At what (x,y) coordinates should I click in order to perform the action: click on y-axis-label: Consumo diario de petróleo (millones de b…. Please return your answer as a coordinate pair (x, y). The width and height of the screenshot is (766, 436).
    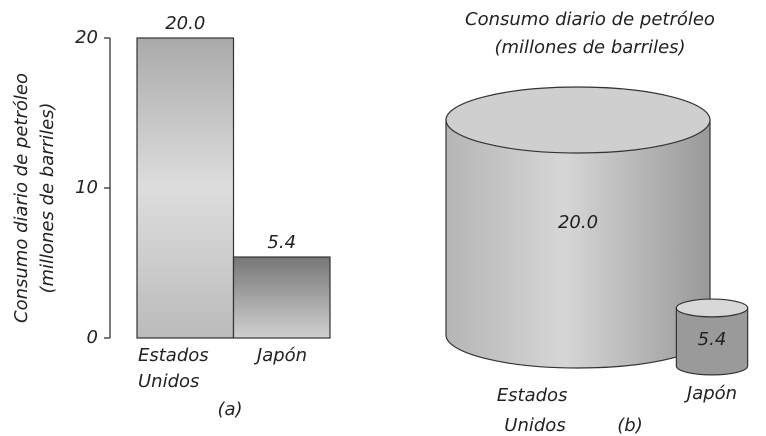
    Looking at the image, I should click on (34, 198).